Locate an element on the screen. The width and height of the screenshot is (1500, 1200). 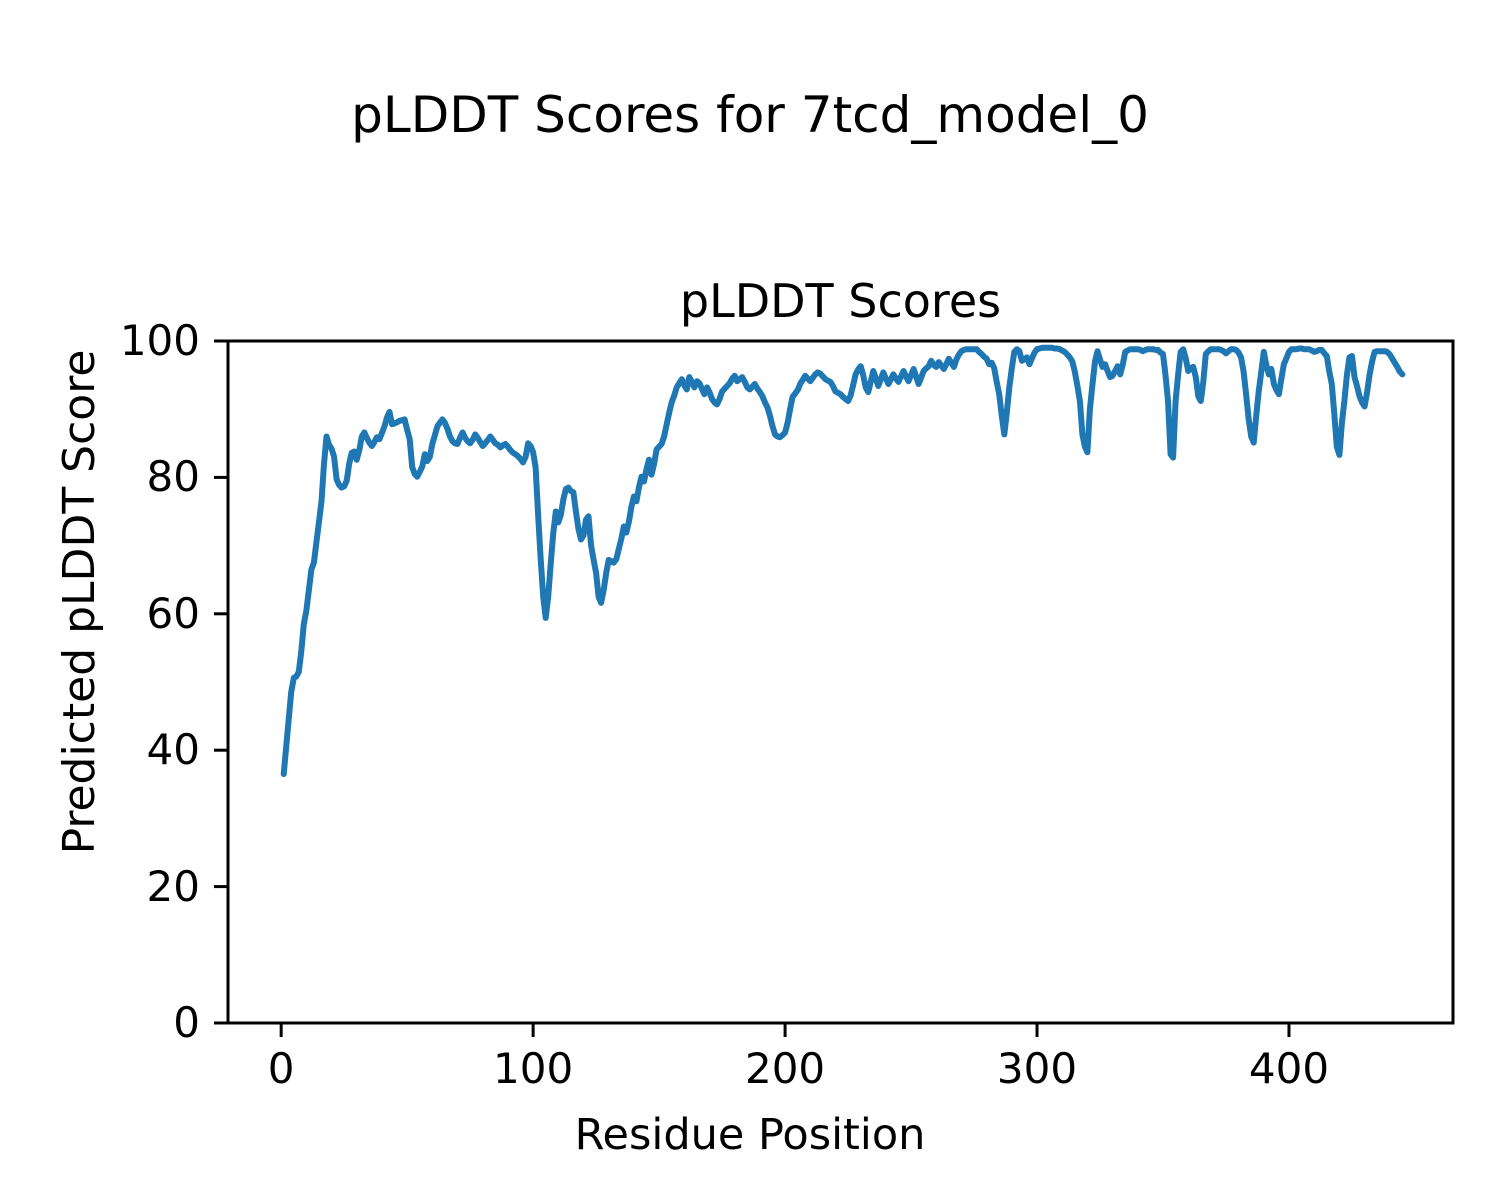
x-tick-label: 400 is located at coordinates (1289, 1068).